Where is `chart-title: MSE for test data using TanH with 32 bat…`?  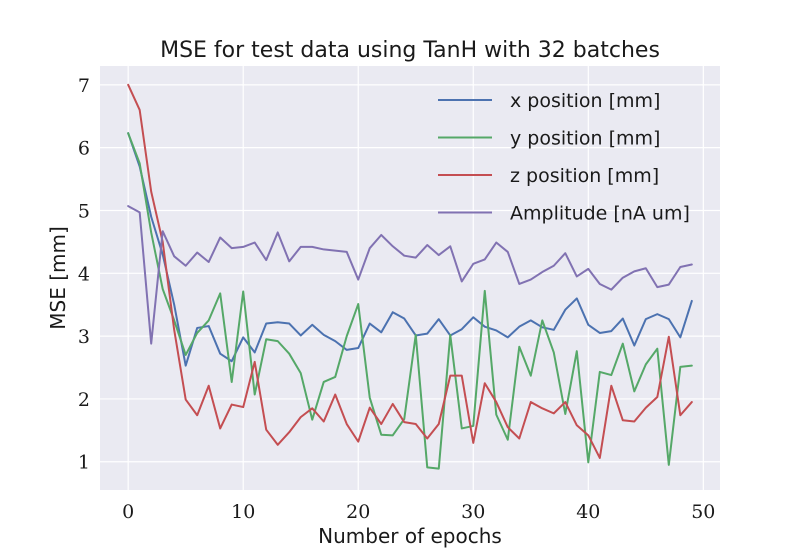
chart-title: MSE for test data using TanH with 32 bat… is located at coordinates (410, 50).